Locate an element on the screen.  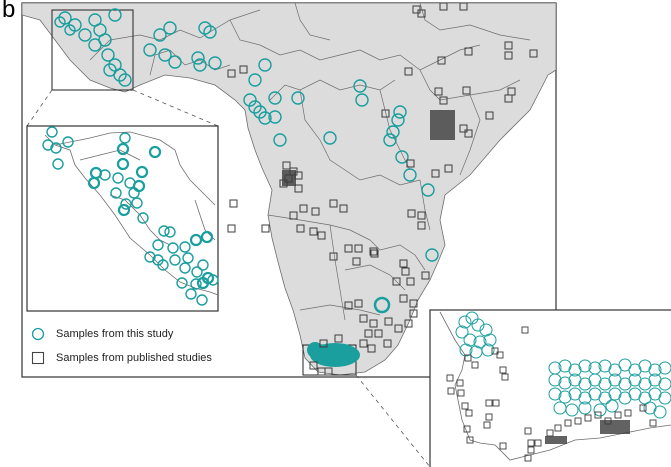
south-africa-inset-published-clusters is located at coordinates (587, 432).